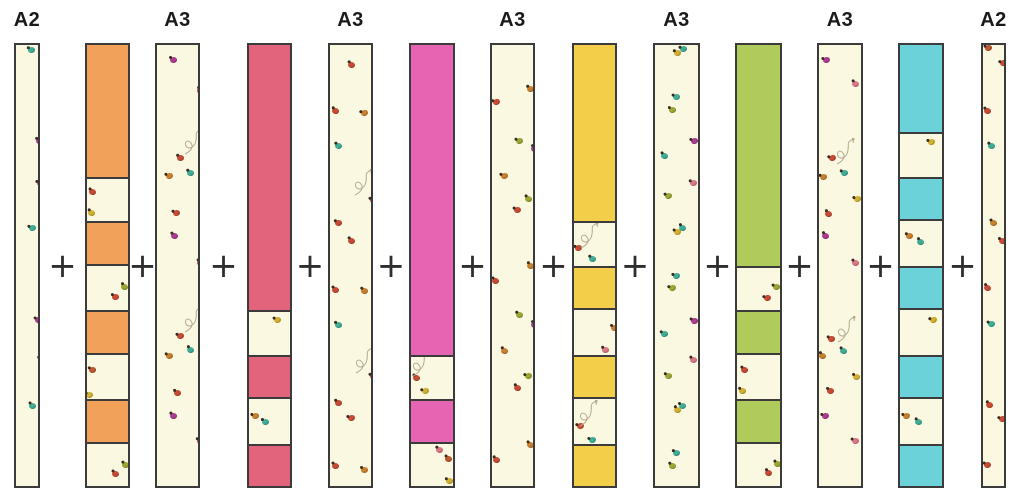  What do you see at coordinates (177, 20) in the screenshot?
I see `bar-label-host-a3-1: A3` at bounding box center [177, 20].